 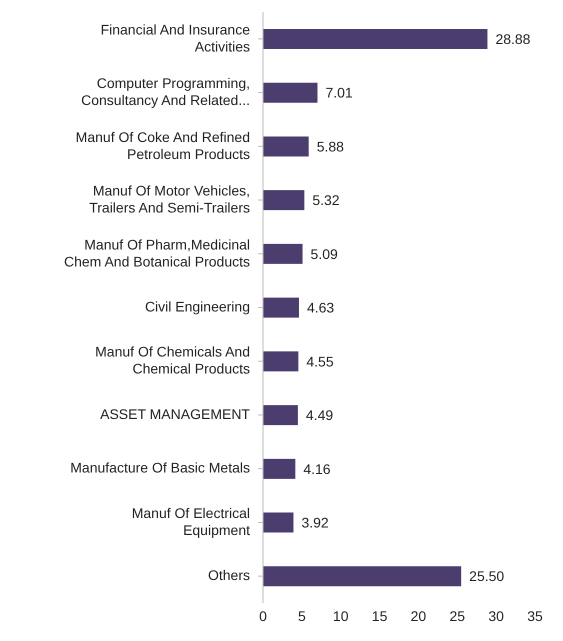 I want to click on y-tick-label: Manuf Of Chemicals And Chemical Products, so click(x=172, y=359).